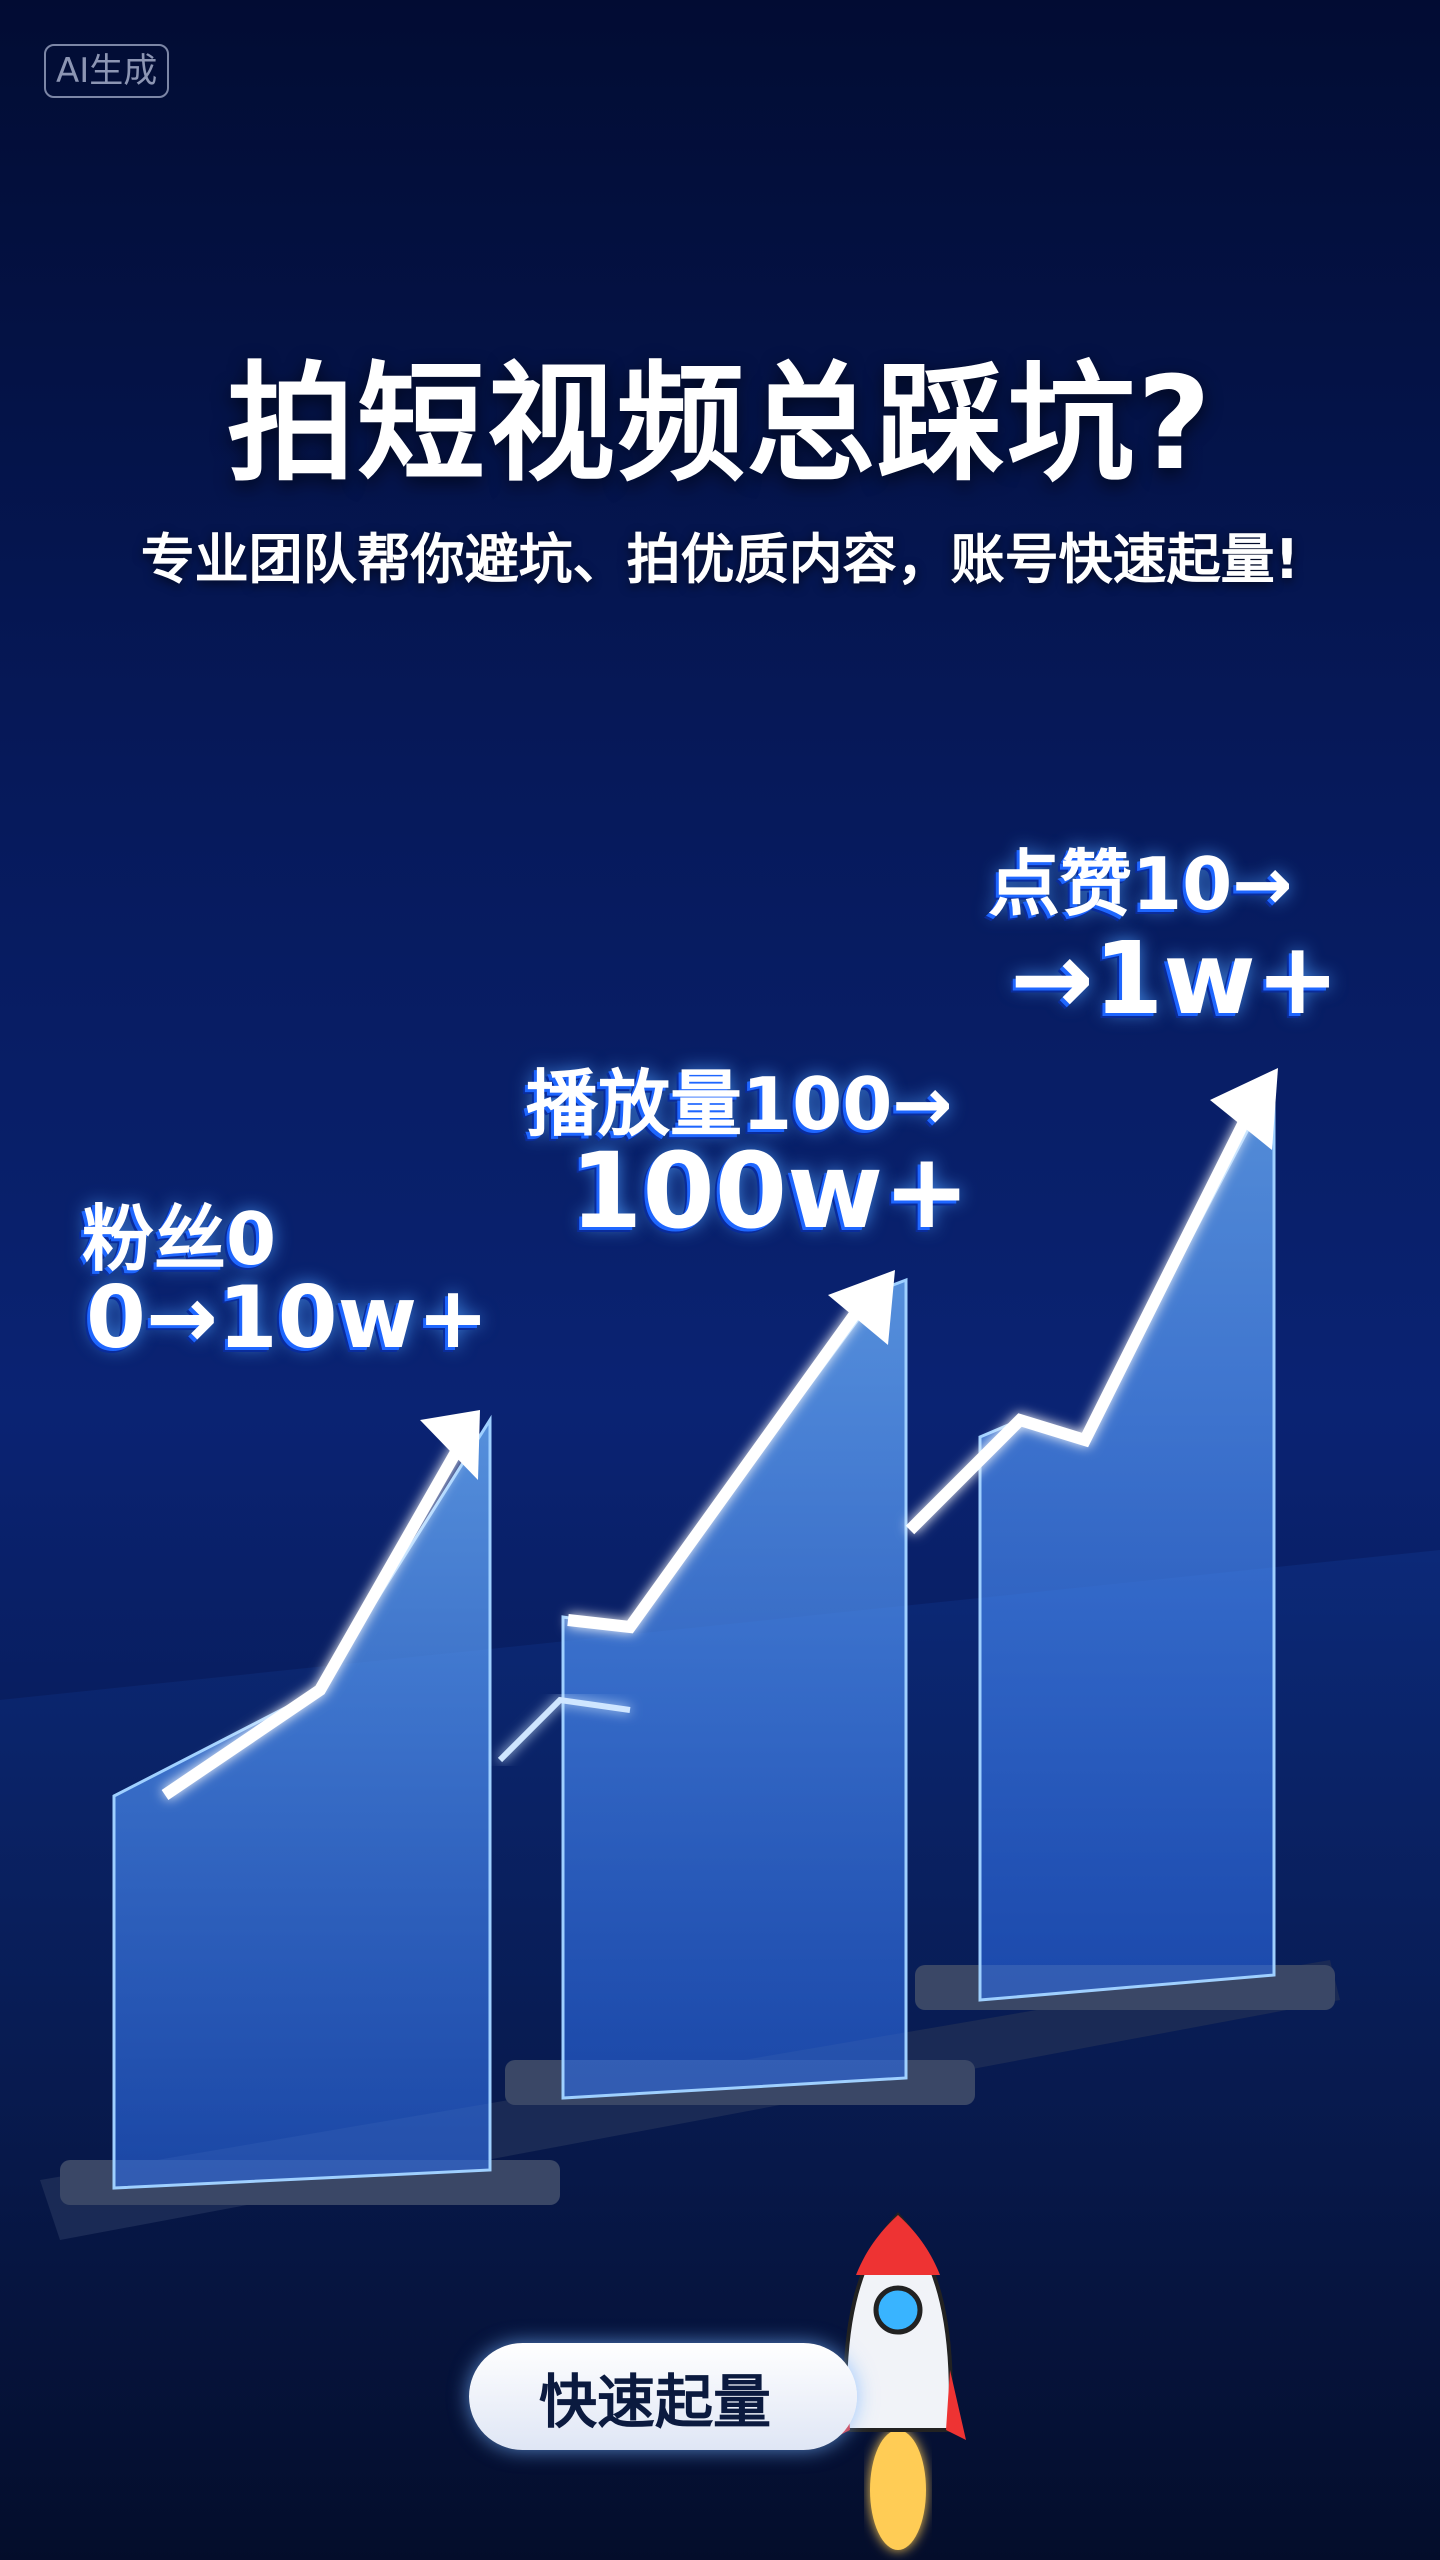  I want to click on bar-fans, so click(310, 1807).